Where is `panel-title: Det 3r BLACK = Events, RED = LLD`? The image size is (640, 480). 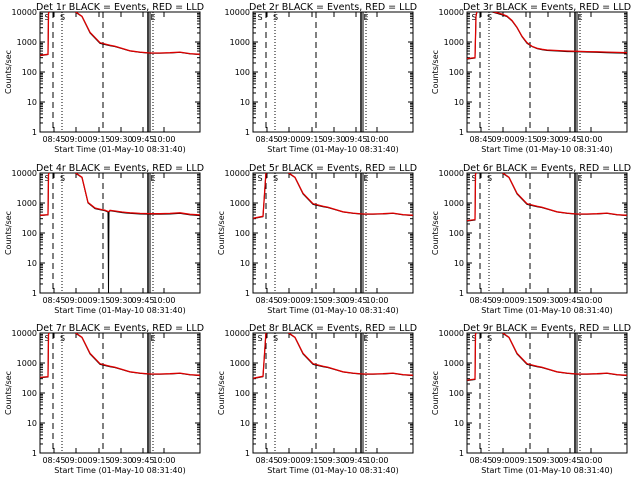
panel-title: Det 3r BLACK = Events, RED = LLD is located at coordinates (547, 7).